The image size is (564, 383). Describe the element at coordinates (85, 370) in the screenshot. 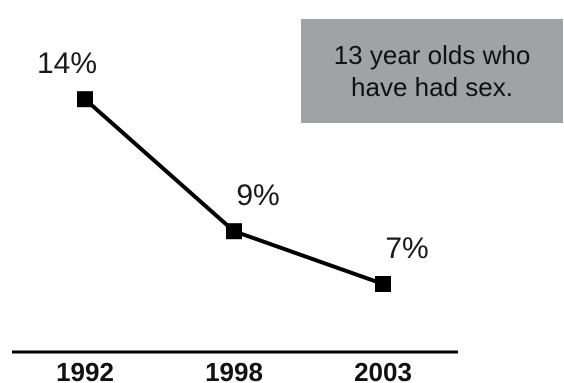

I see `x-tick-label-1992: 1992` at that location.